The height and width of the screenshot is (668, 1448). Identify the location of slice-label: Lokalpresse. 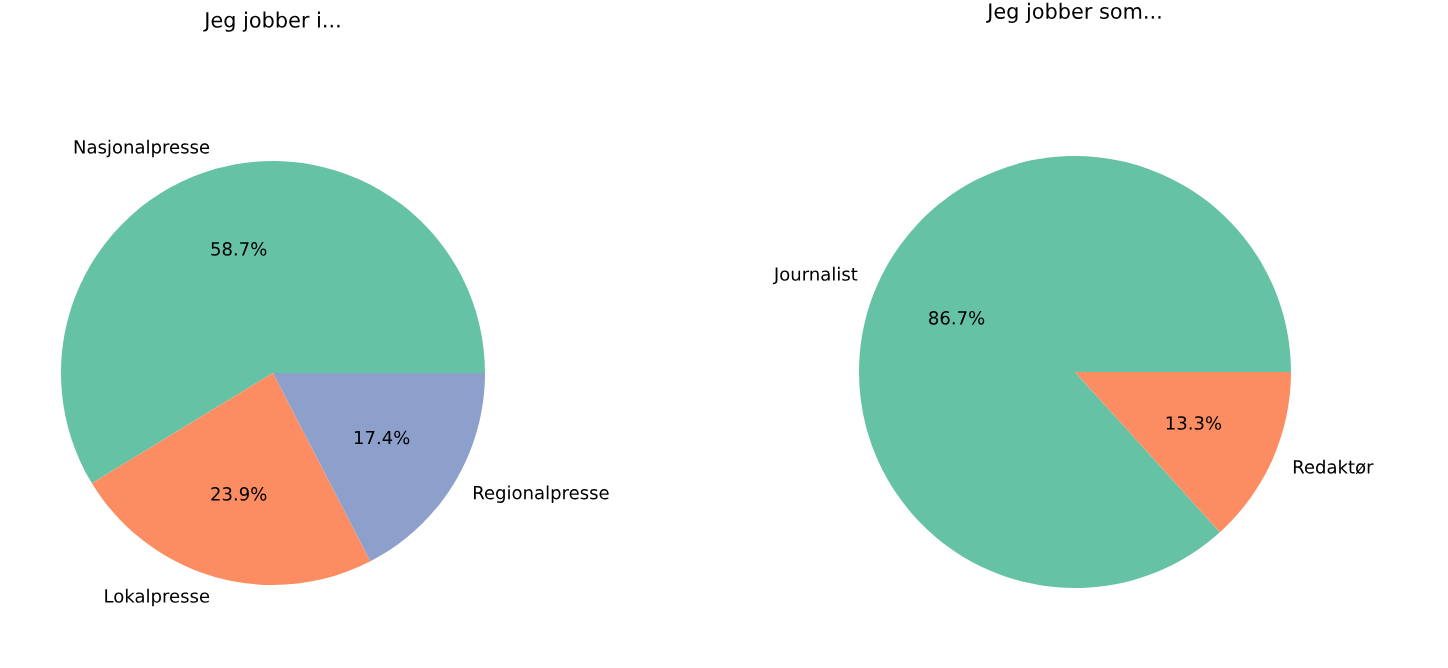
(157, 597).